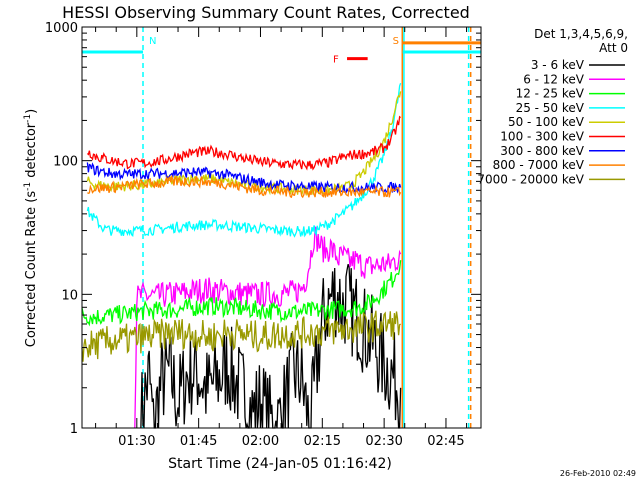  Describe the element at coordinates (65, 162) in the screenshot. I see `y-tick-label-2: 100` at that location.